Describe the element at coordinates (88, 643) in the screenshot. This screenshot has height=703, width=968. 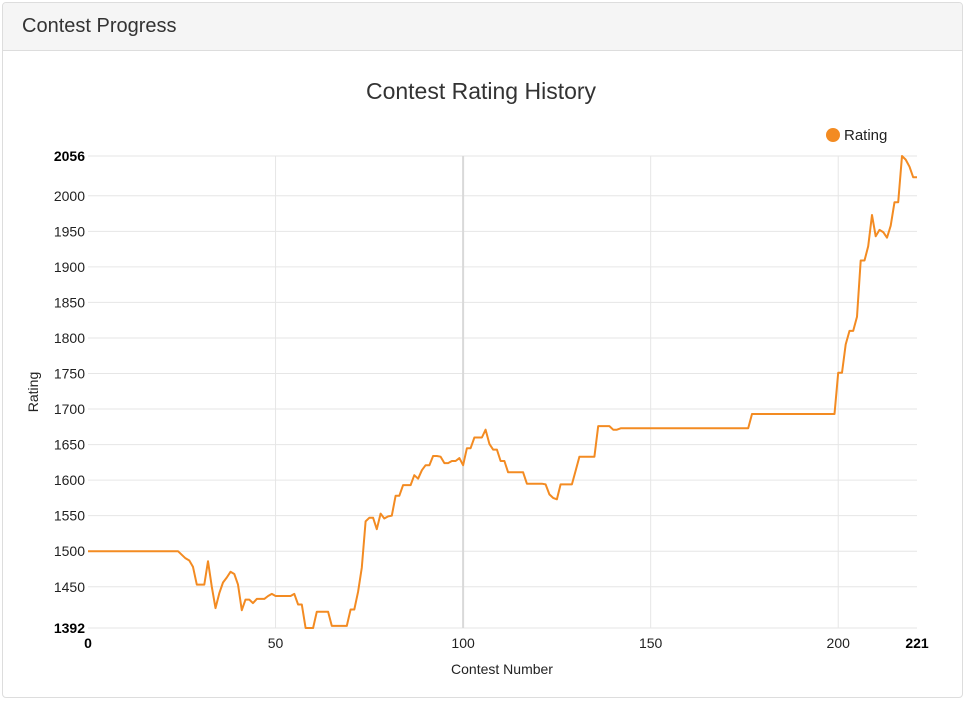
I see `x-tick-label: 0` at that location.